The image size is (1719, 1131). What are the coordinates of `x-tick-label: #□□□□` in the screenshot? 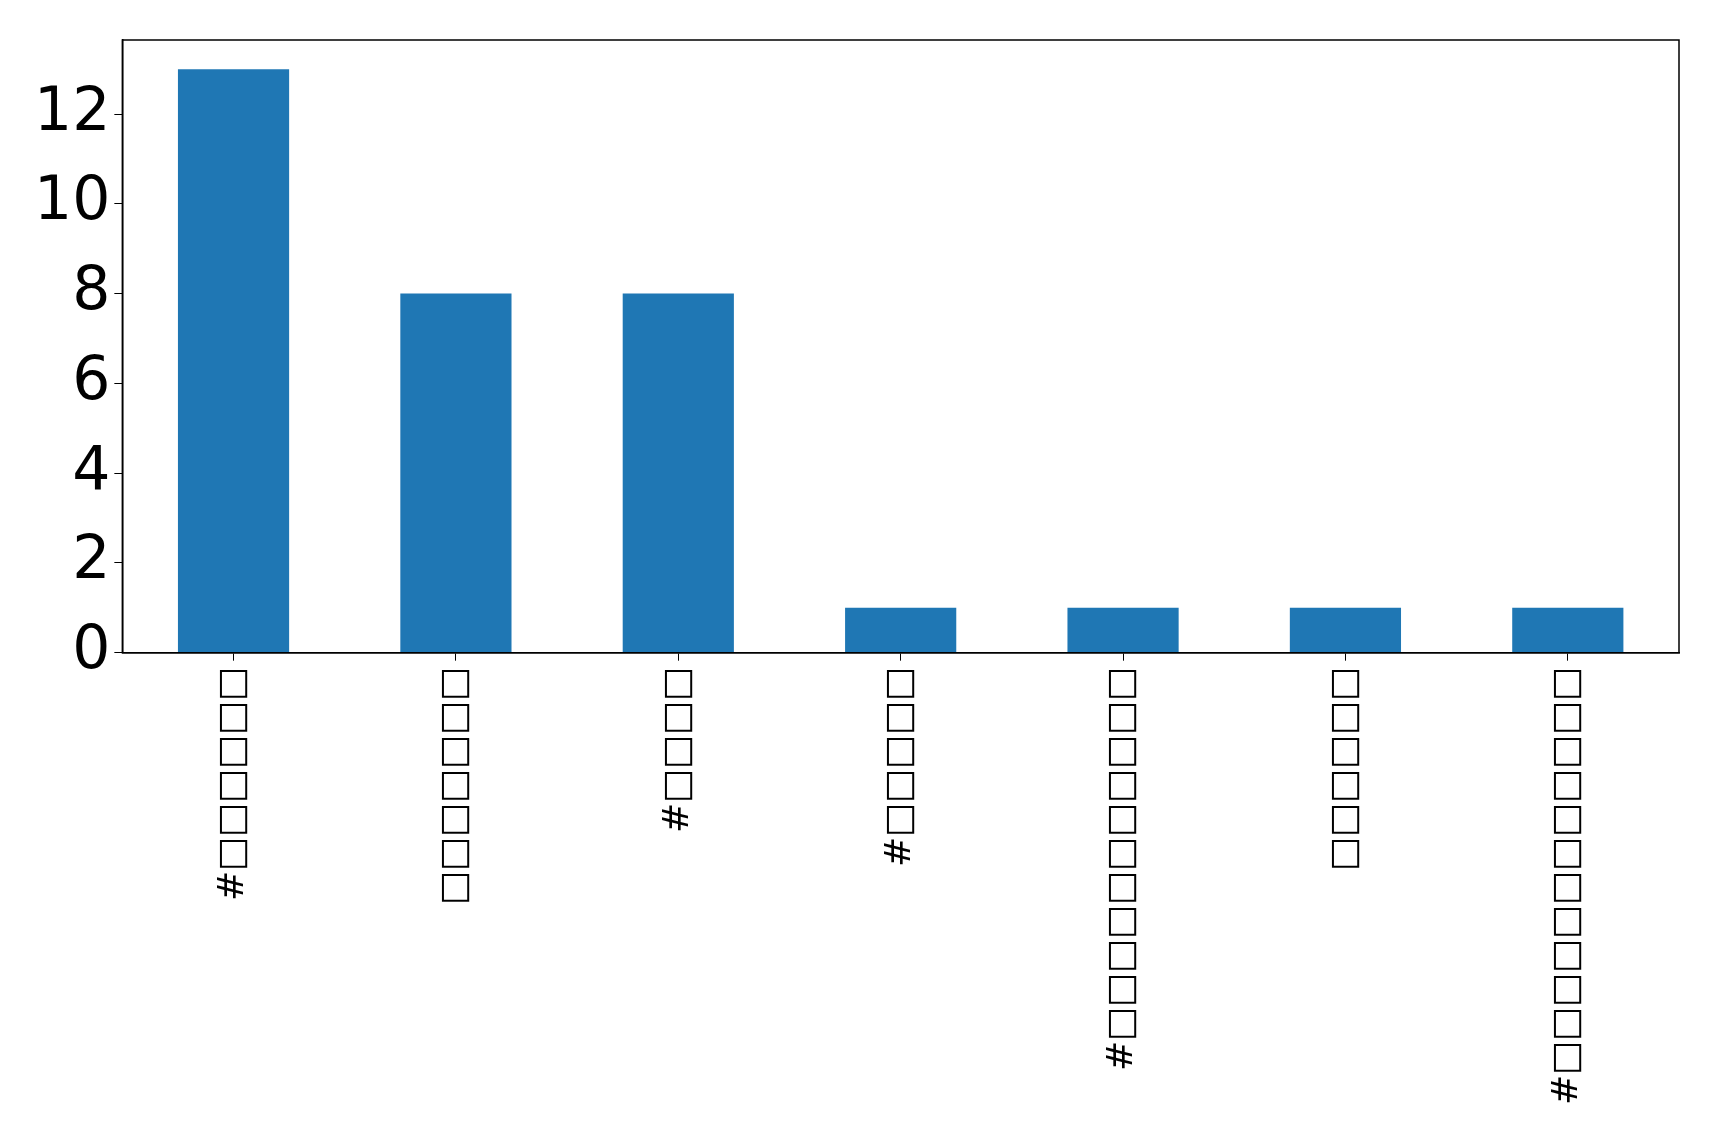 It's located at (675, 749).